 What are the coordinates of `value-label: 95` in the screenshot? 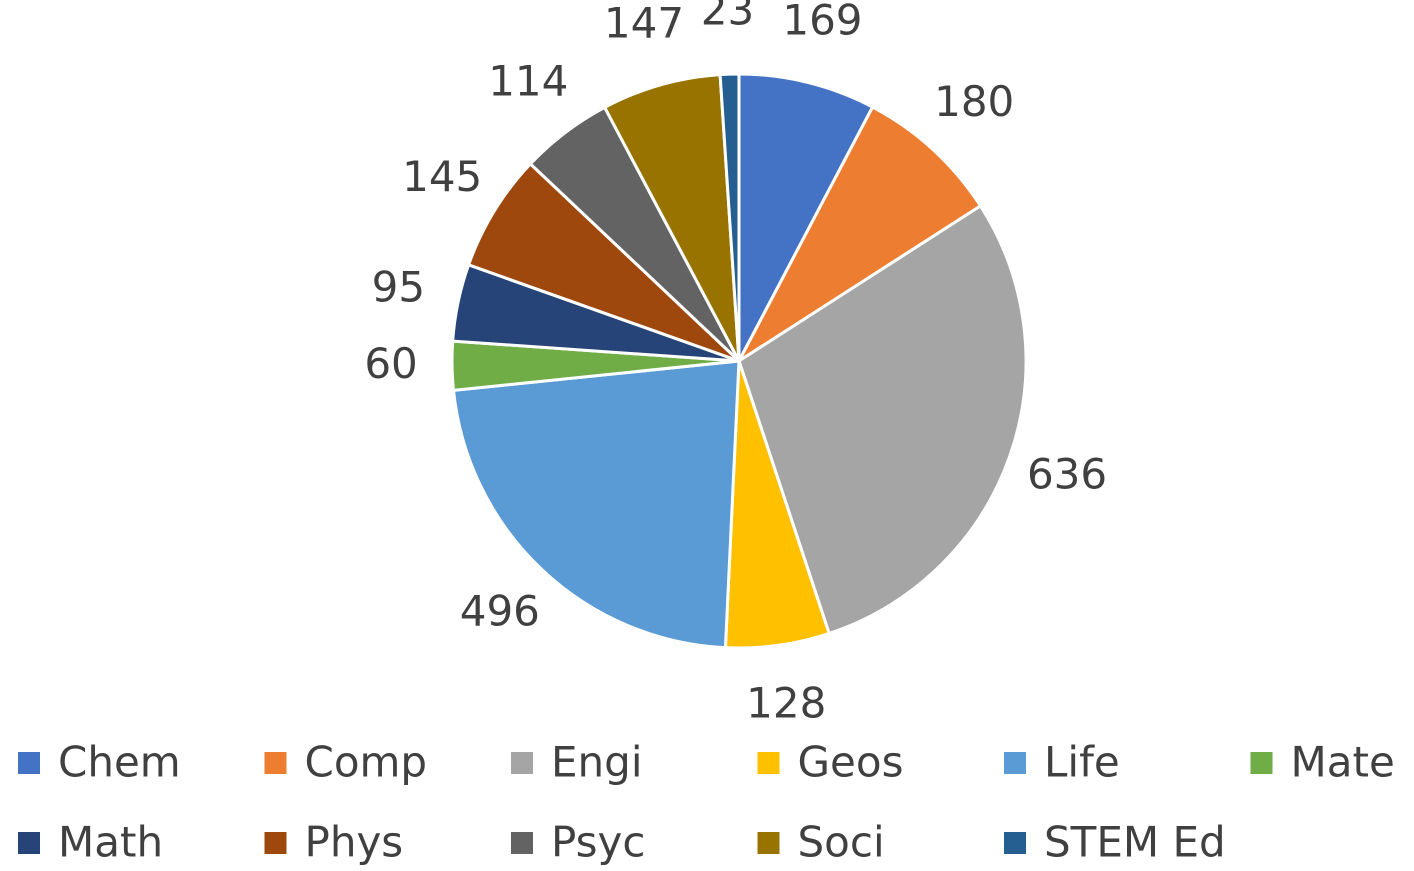 It's located at (398, 286).